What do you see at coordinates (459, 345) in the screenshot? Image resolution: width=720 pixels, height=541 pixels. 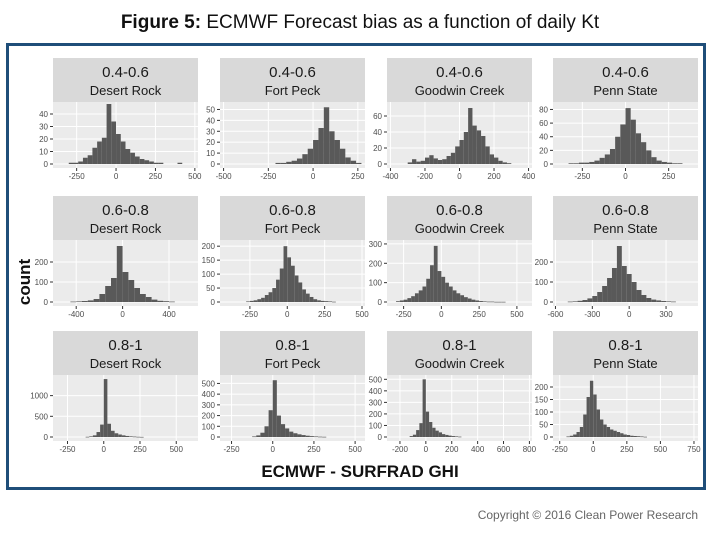 I see `facet-kt-label: 0.8-1` at bounding box center [459, 345].